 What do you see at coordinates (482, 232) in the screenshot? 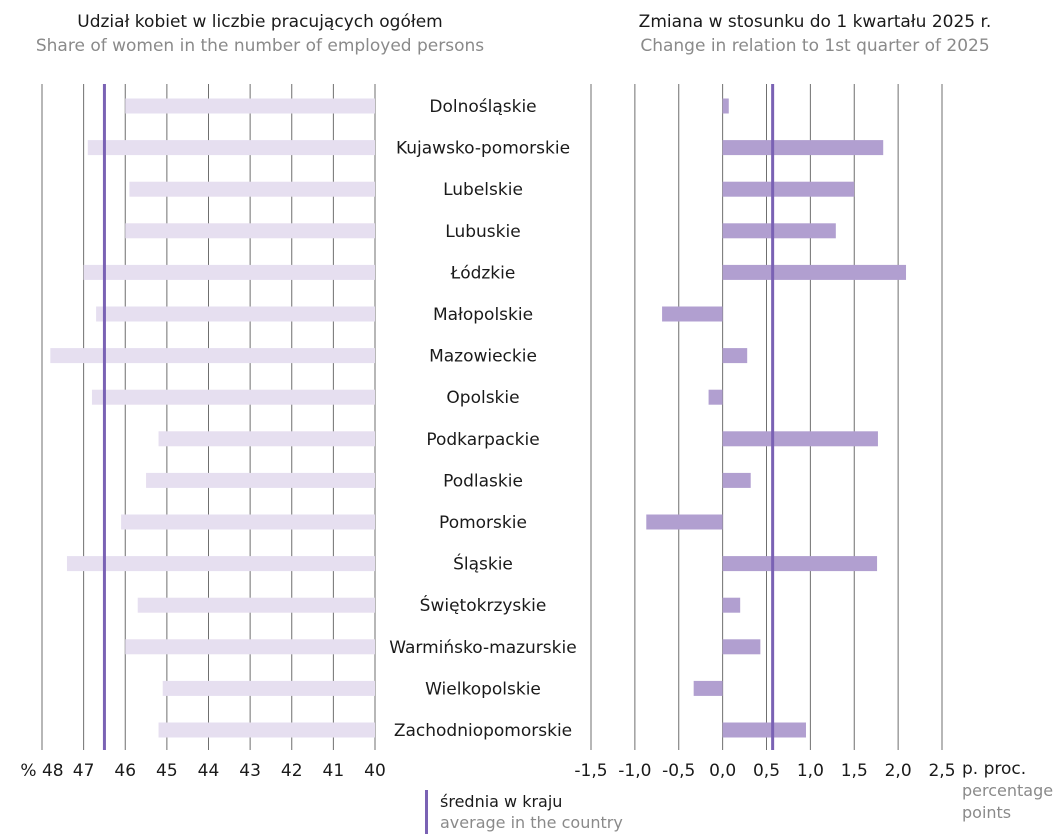
I see `category-label: Lubuskie` at bounding box center [482, 232].